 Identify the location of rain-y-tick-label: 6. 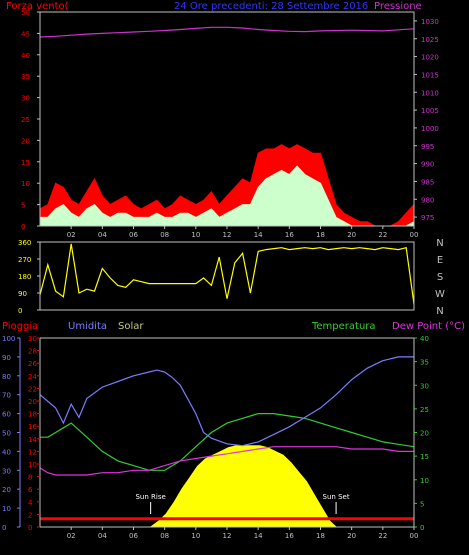
(30, 490).